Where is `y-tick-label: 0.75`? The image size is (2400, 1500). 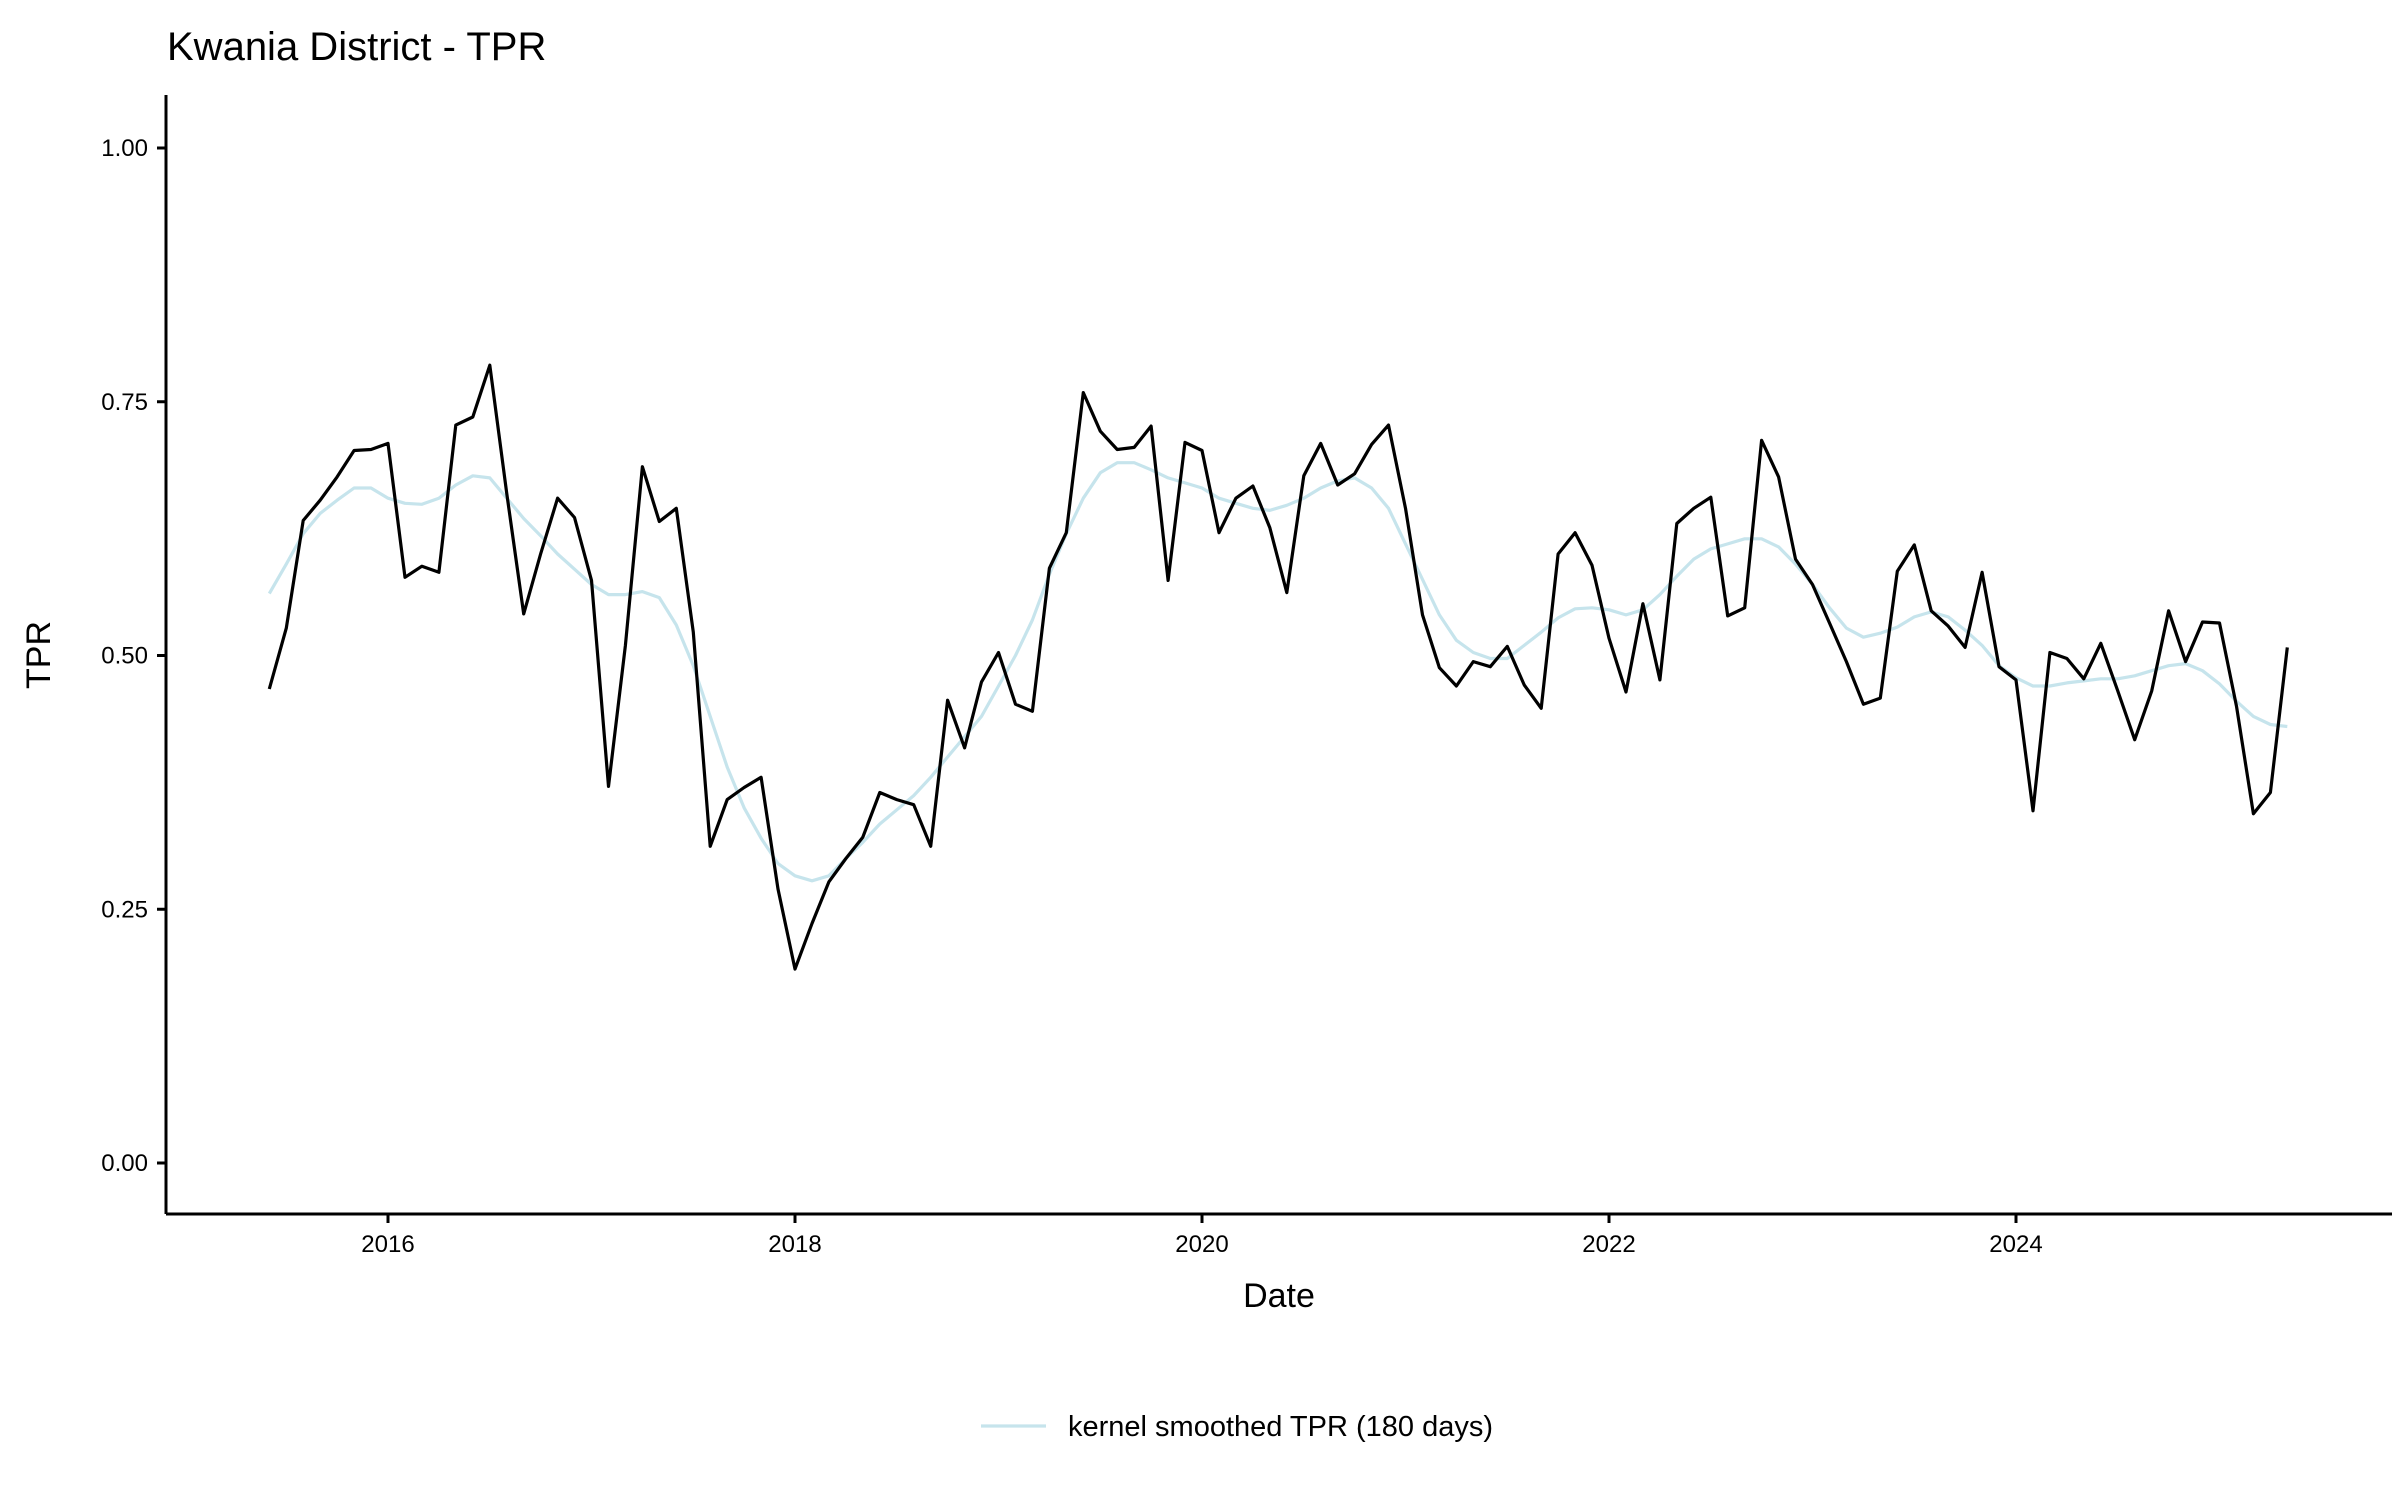
y-tick-label: 0.75 is located at coordinates (124, 402).